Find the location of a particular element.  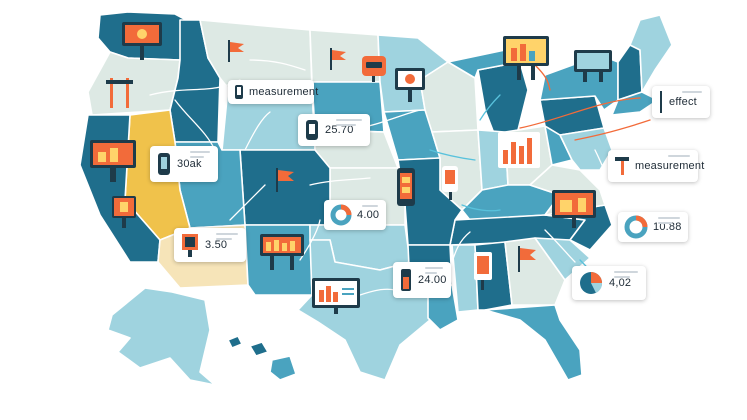

region-michigan-upper is located at coordinates (484, 64).